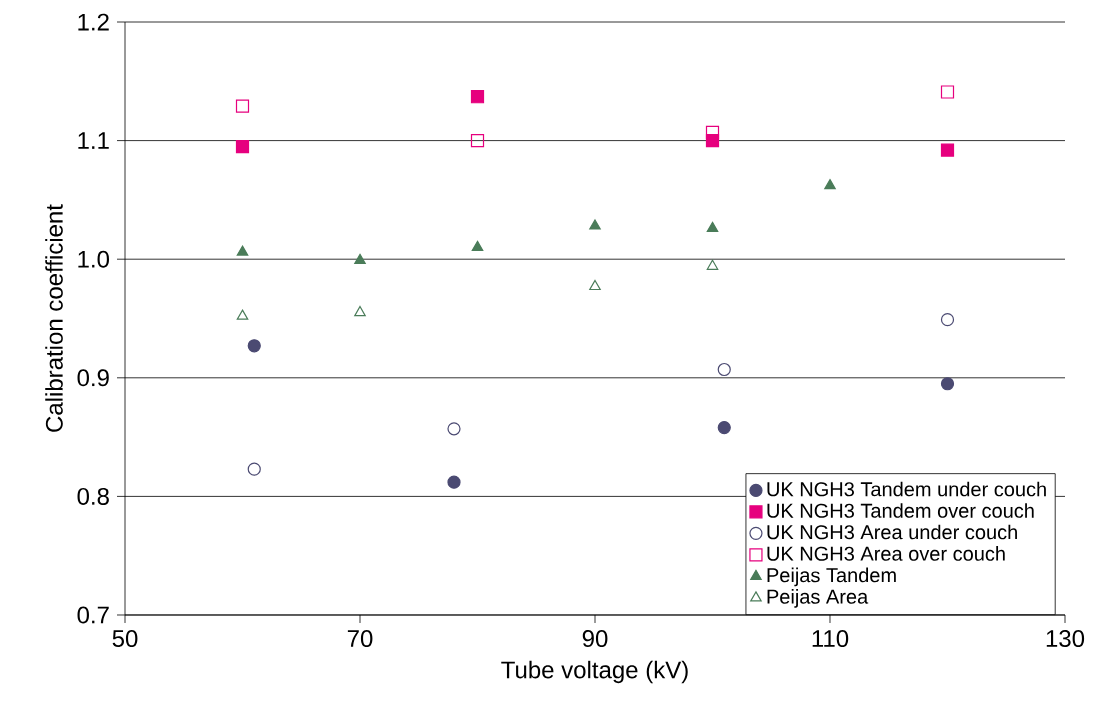 The width and height of the screenshot is (1097, 718). Describe the element at coordinates (892, 532) in the screenshot. I see `legend-label: UK NGH3 Area under couch` at that location.